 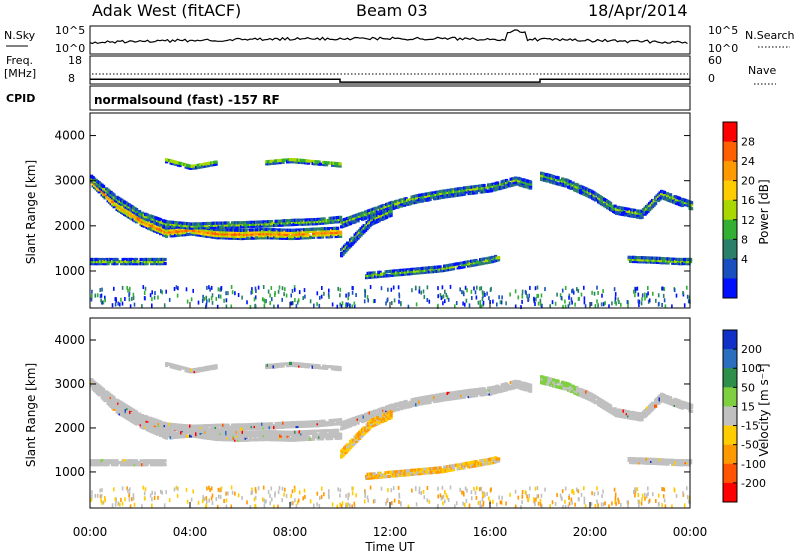 I want to click on y-tick-label: 2000, so click(x=69, y=226).